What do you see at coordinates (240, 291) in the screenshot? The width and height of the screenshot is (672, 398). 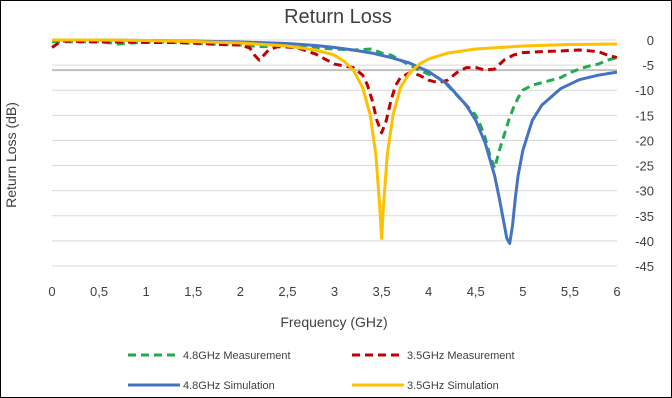 I see `x-tick-label-4: 2` at bounding box center [240, 291].